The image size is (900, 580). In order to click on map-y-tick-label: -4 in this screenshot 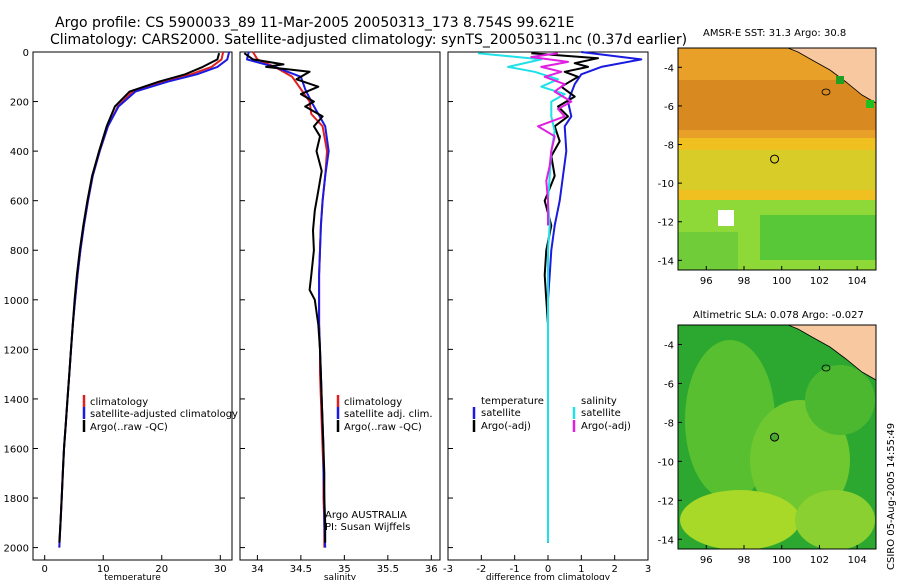, I will do `click(669, 345)`.